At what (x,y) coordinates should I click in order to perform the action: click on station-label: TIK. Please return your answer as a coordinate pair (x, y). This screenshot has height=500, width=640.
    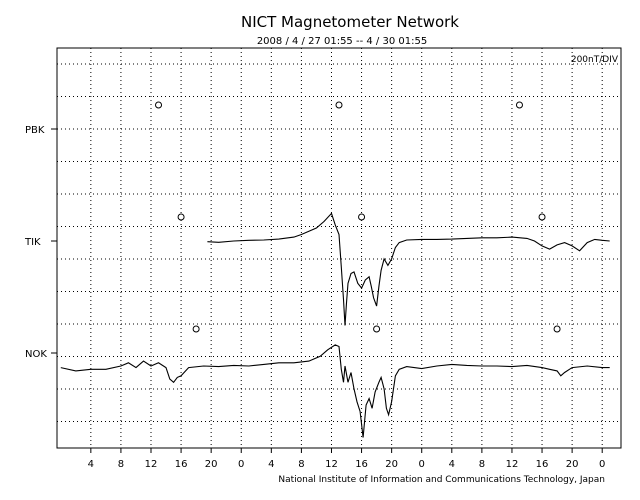
    Looking at the image, I should click on (32, 242).